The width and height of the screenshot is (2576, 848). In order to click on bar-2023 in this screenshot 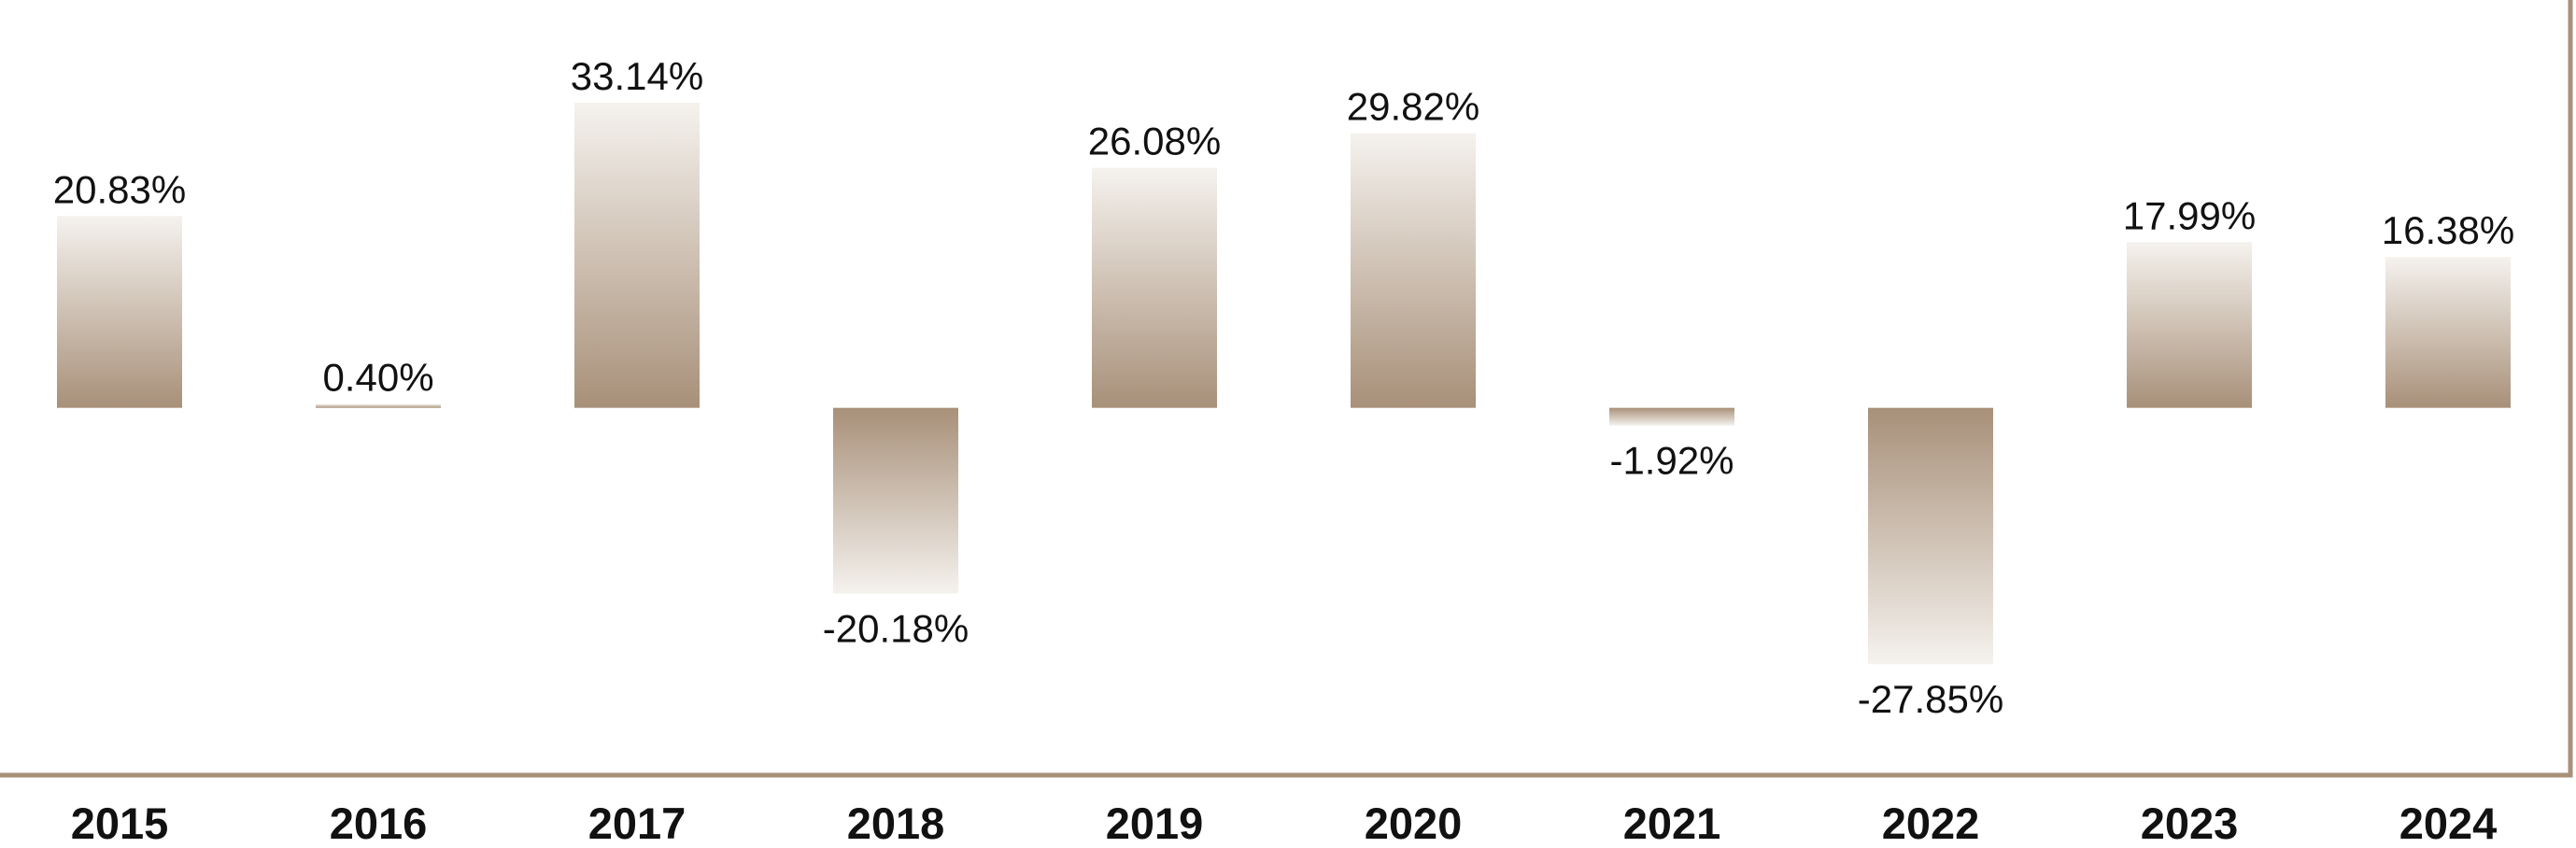, I will do `click(2189, 325)`.